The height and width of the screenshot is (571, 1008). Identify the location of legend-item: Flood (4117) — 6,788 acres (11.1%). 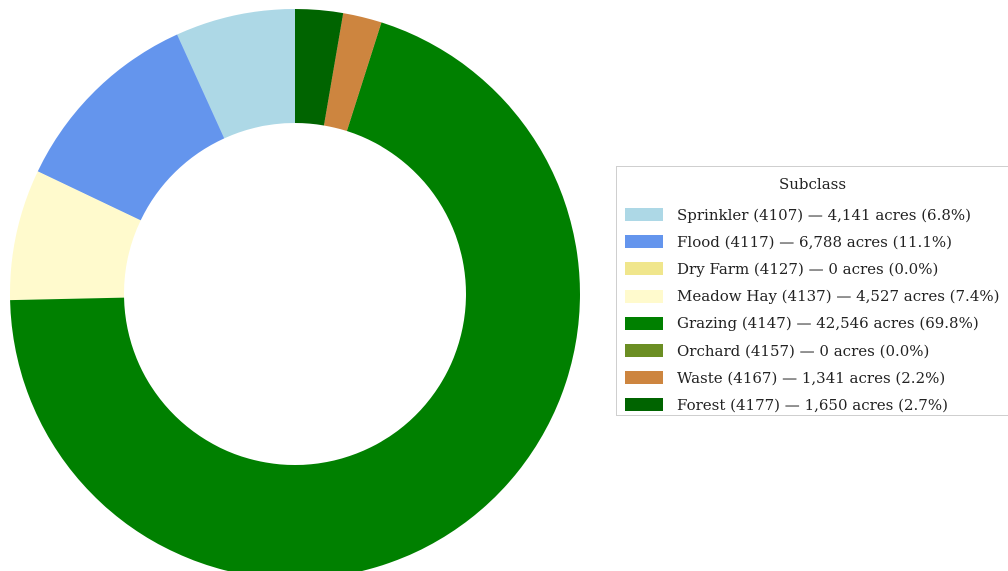
(812, 241).